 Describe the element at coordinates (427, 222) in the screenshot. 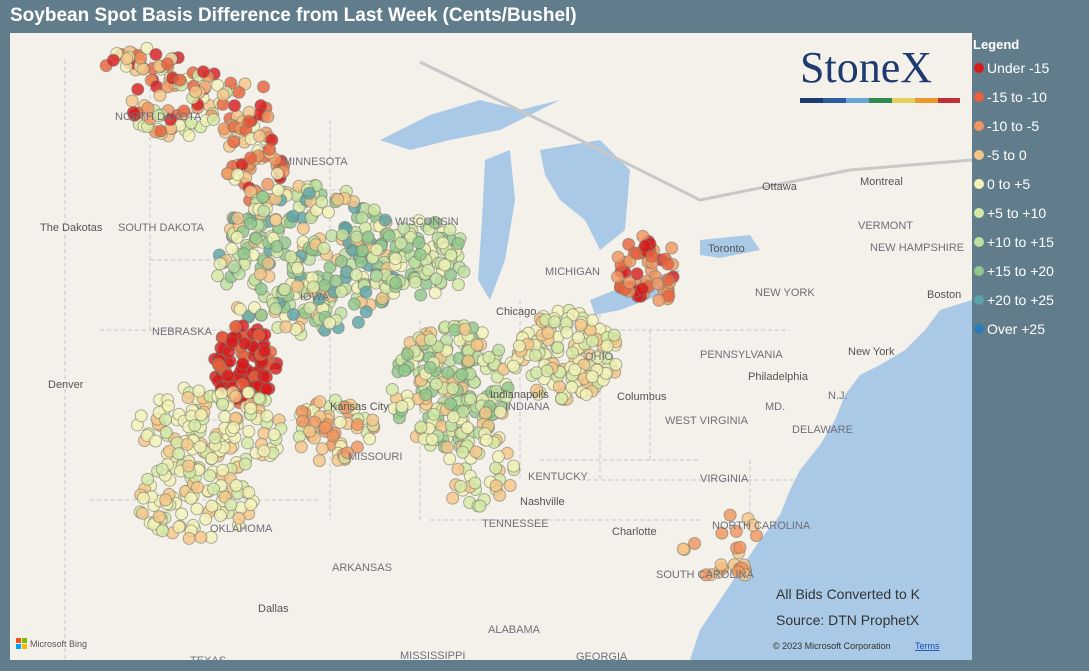

I see `place-label: WISCONSIN` at that location.